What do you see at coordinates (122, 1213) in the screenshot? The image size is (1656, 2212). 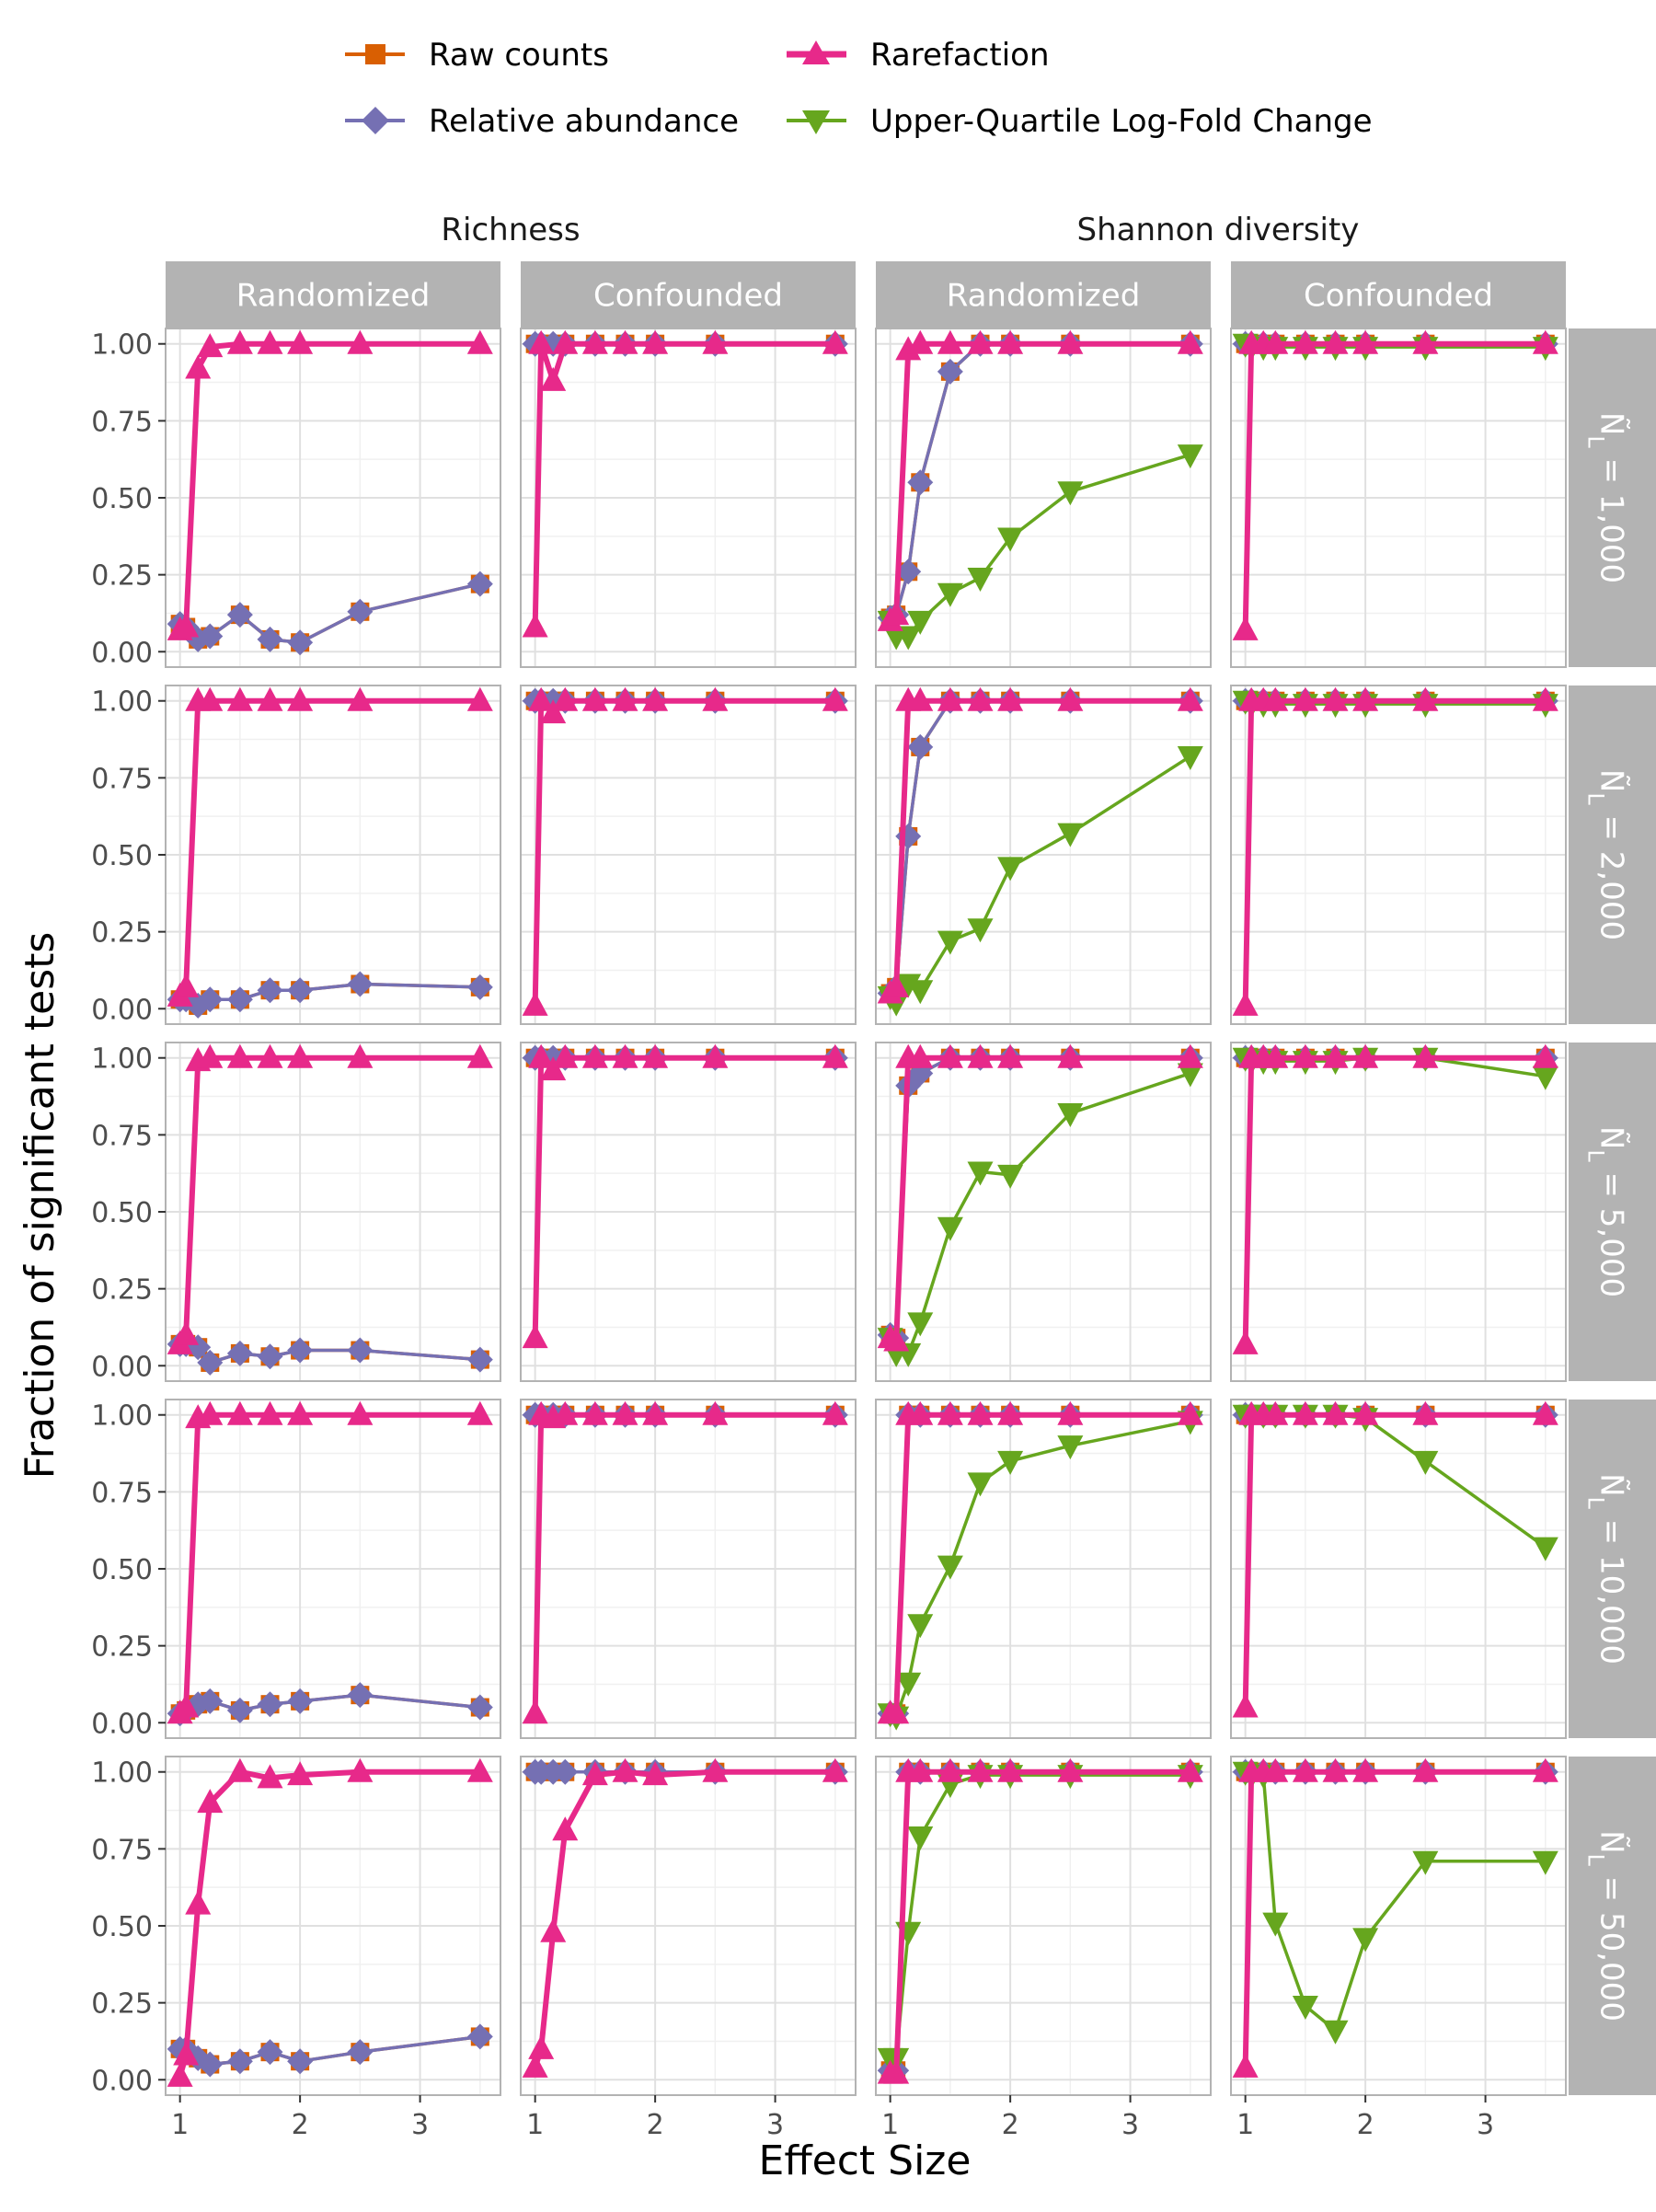 I see `y-tick-label-row-3-3: 0.50` at bounding box center [122, 1213].